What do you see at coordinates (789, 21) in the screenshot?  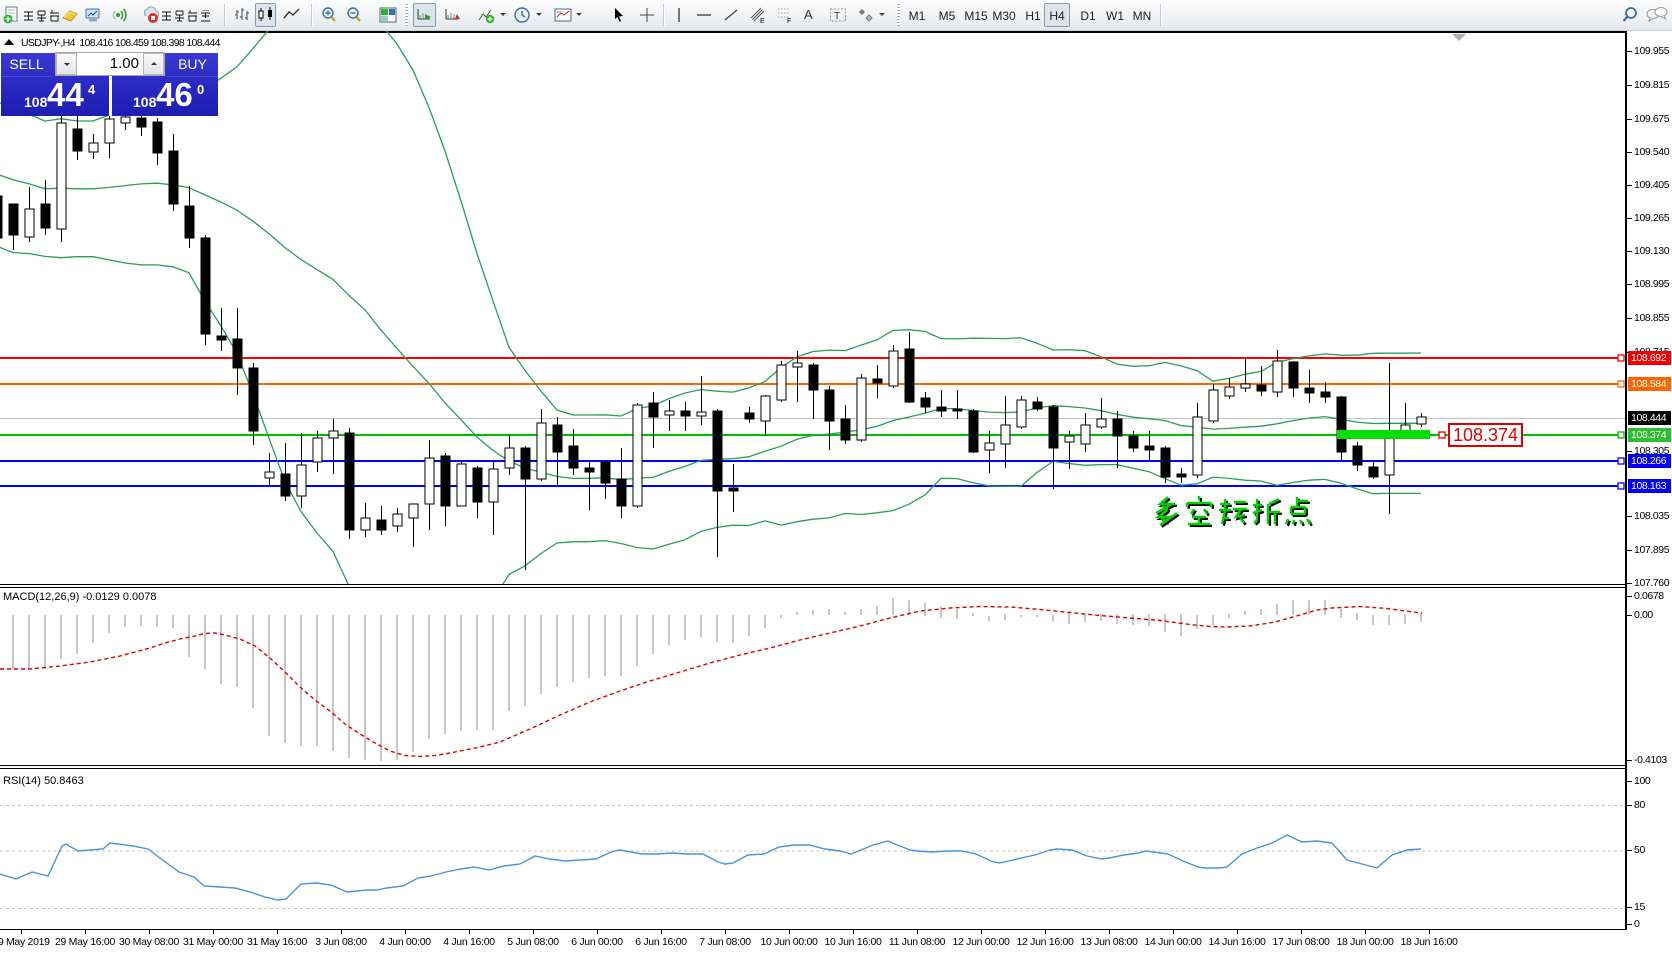 I see `svg-text: F` at bounding box center [789, 21].